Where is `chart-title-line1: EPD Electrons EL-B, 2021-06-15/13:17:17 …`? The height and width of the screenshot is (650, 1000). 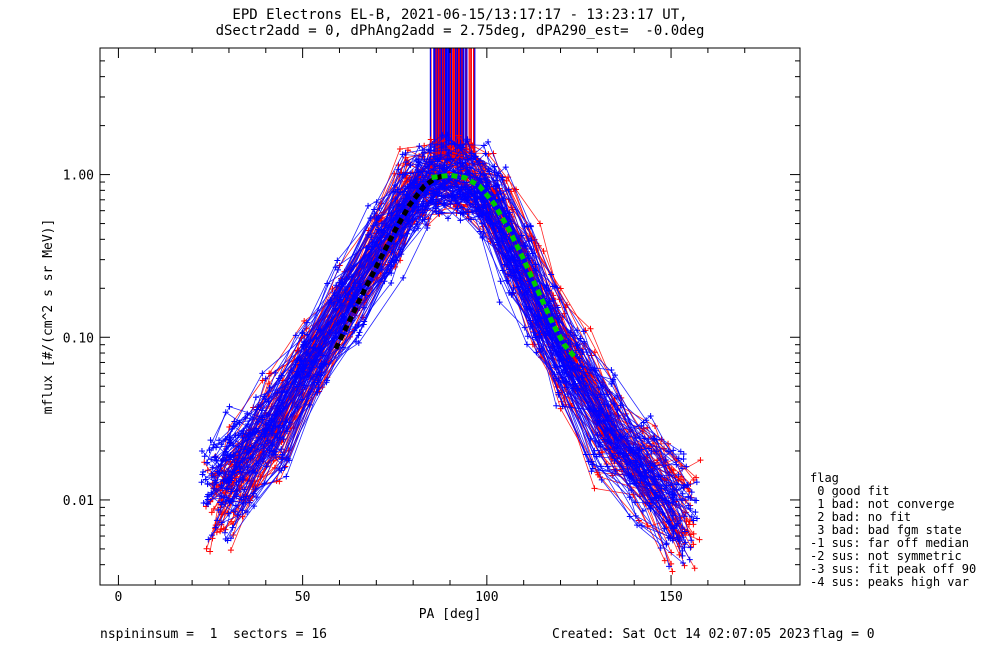 chart-title-line1: EPD Electrons EL-B, 2021-06-15/13:17:17 … is located at coordinates (460, 15).